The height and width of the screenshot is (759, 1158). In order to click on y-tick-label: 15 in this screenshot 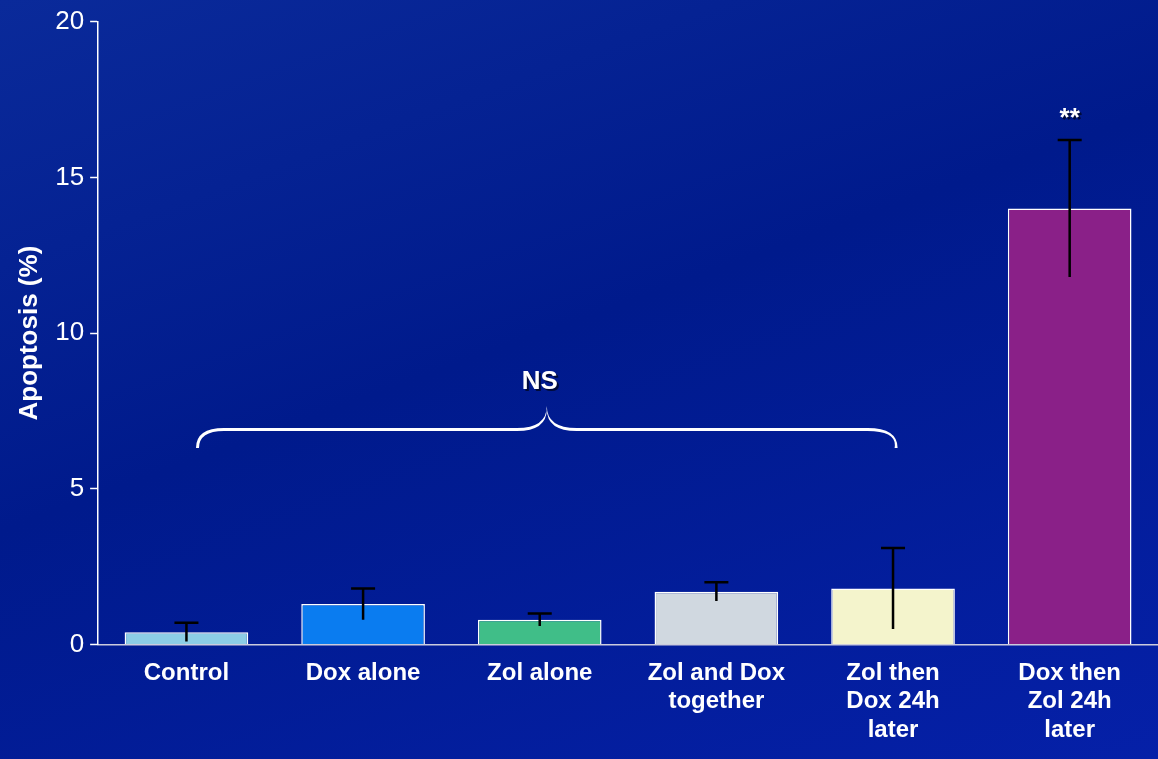, I will do `click(70, 175)`.